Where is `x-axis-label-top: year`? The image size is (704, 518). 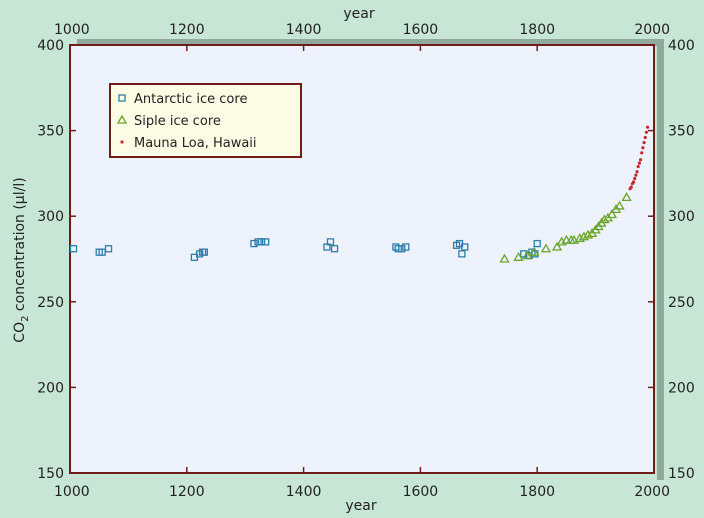
x-axis-label-top: year is located at coordinates (358, 14).